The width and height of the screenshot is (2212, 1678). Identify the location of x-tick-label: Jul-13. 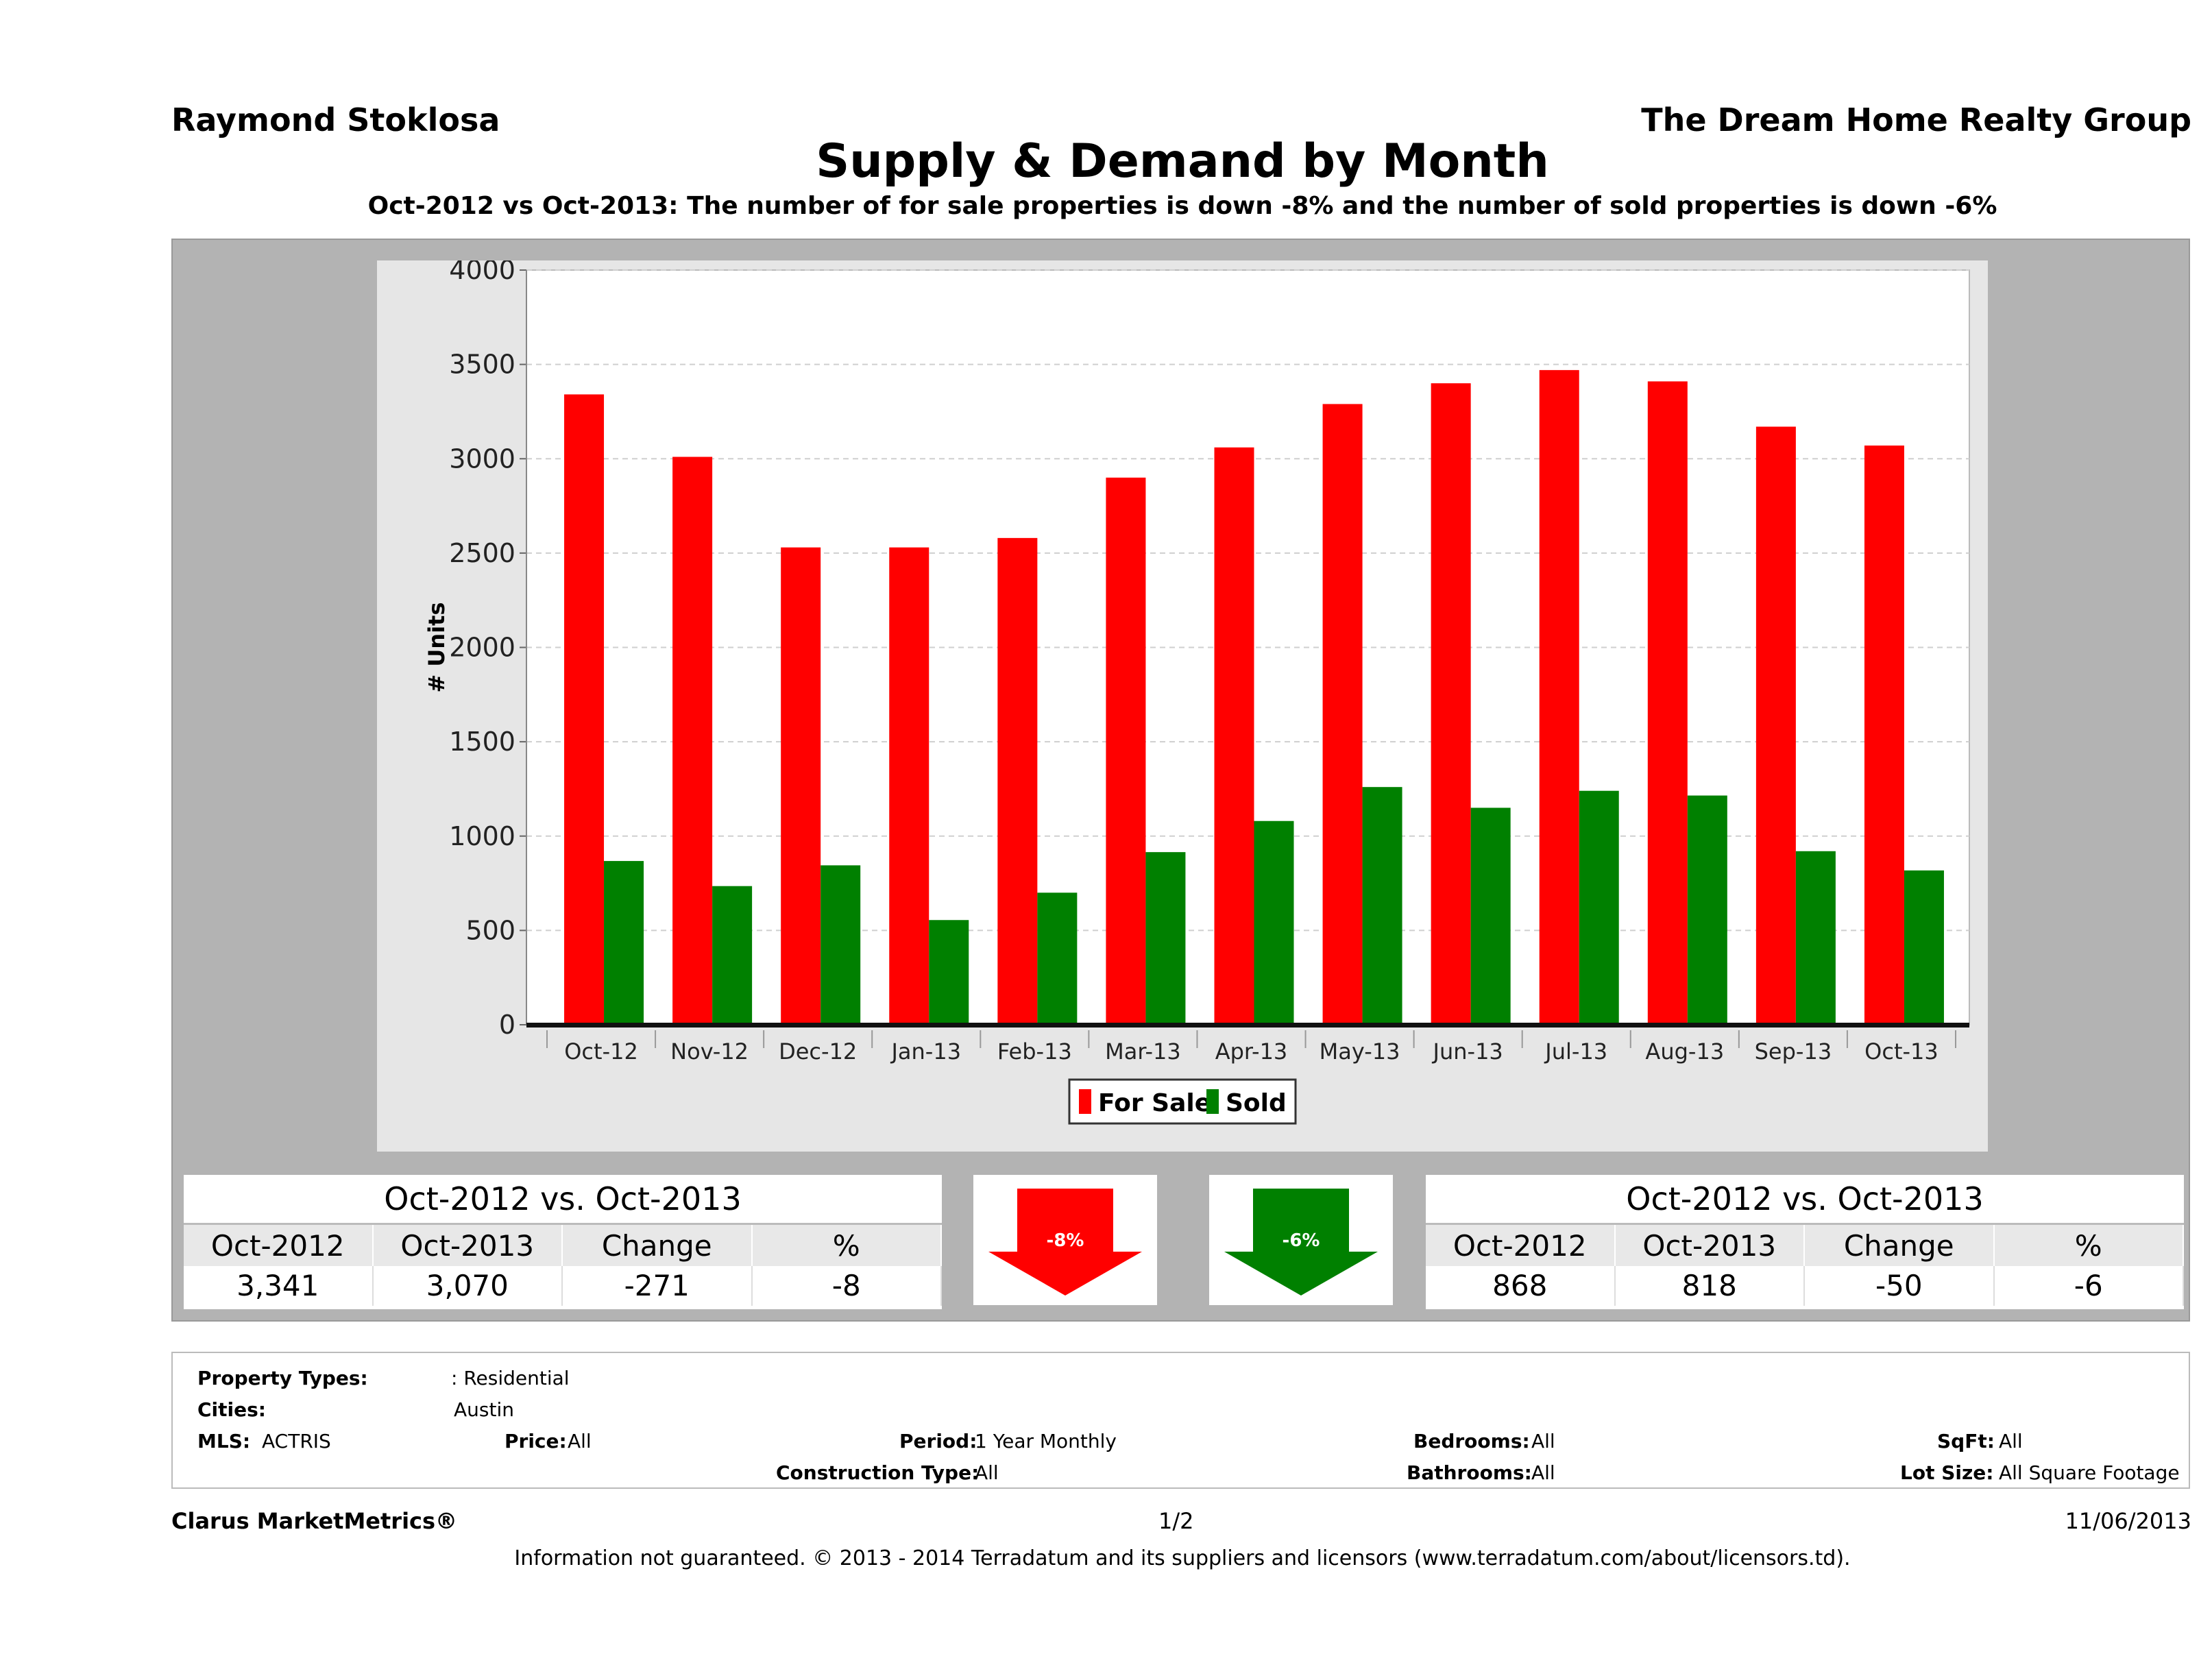
(1575, 1051).